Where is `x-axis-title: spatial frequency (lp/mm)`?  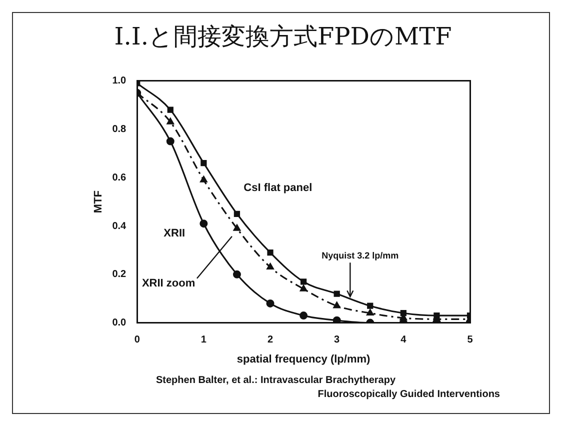
x-axis-title: spatial frequency (lp/mm) is located at coordinates (303, 359).